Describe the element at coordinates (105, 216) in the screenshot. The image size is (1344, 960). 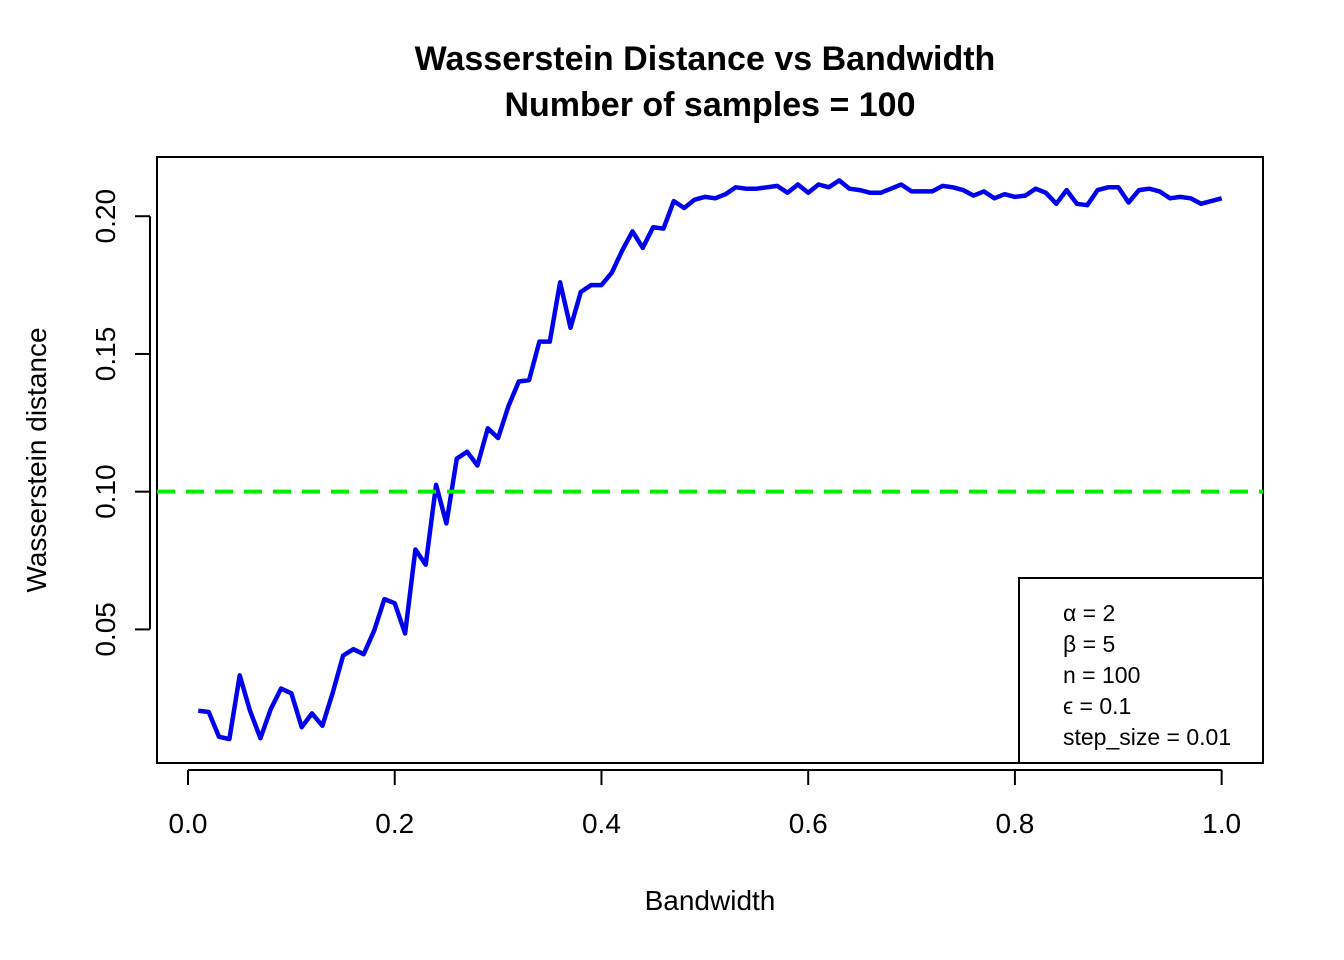
I see `y-tick-label: 0.20` at that location.